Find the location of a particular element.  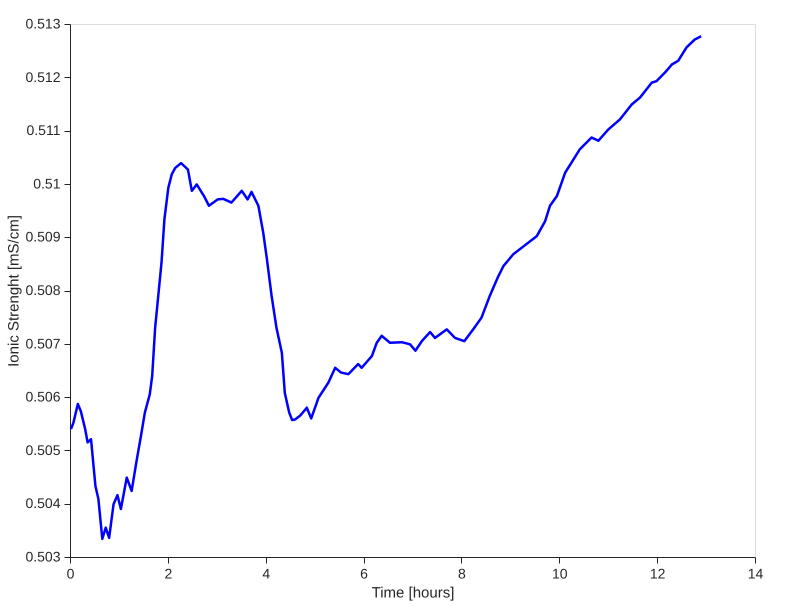

y-tick-label: 0.506 is located at coordinates (43, 396).